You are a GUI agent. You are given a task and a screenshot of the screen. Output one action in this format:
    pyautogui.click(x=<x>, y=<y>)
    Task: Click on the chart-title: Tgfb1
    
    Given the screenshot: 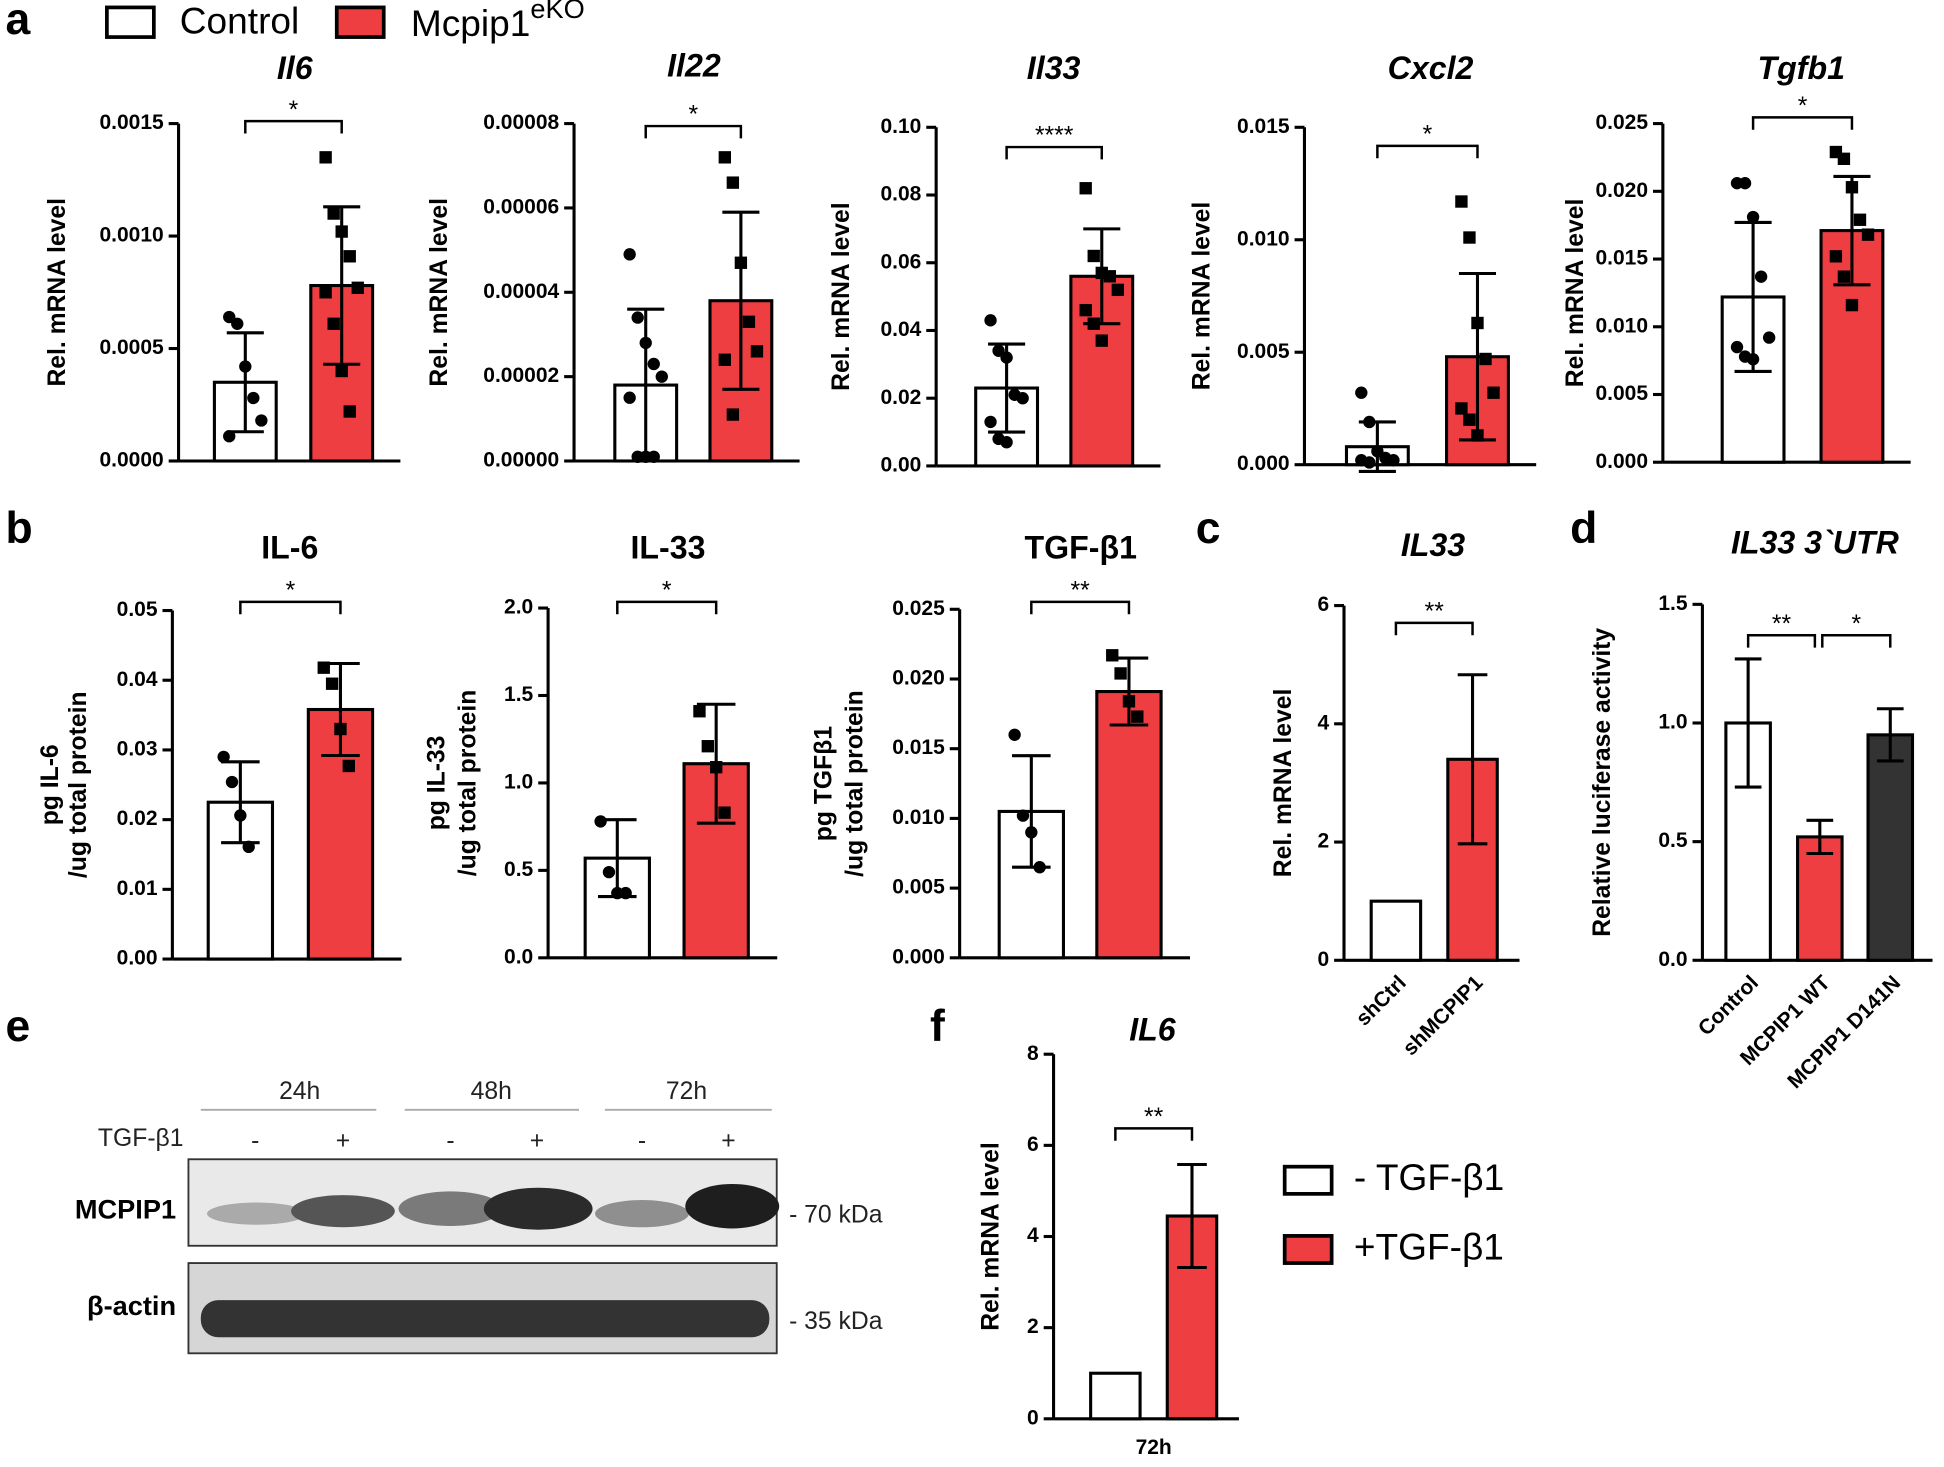 What is the action you would take?
    pyautogui.click(x=1801, y=68)
    